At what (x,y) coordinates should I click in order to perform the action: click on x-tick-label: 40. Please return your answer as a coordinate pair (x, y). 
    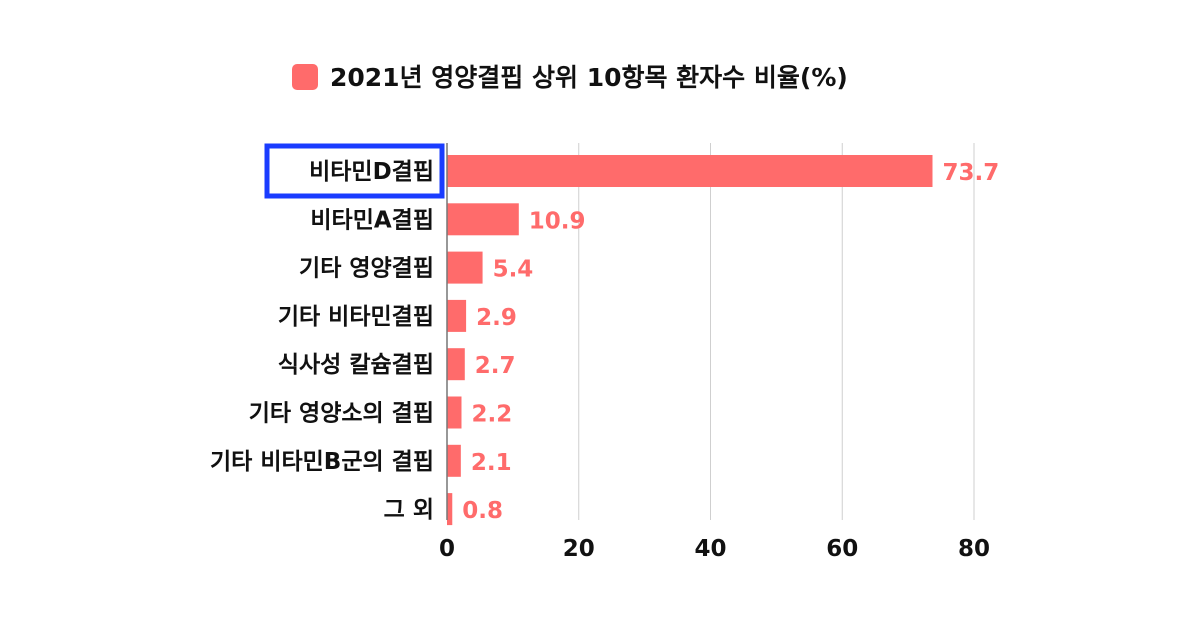
    Looking at the image, I should click on (710, 549).